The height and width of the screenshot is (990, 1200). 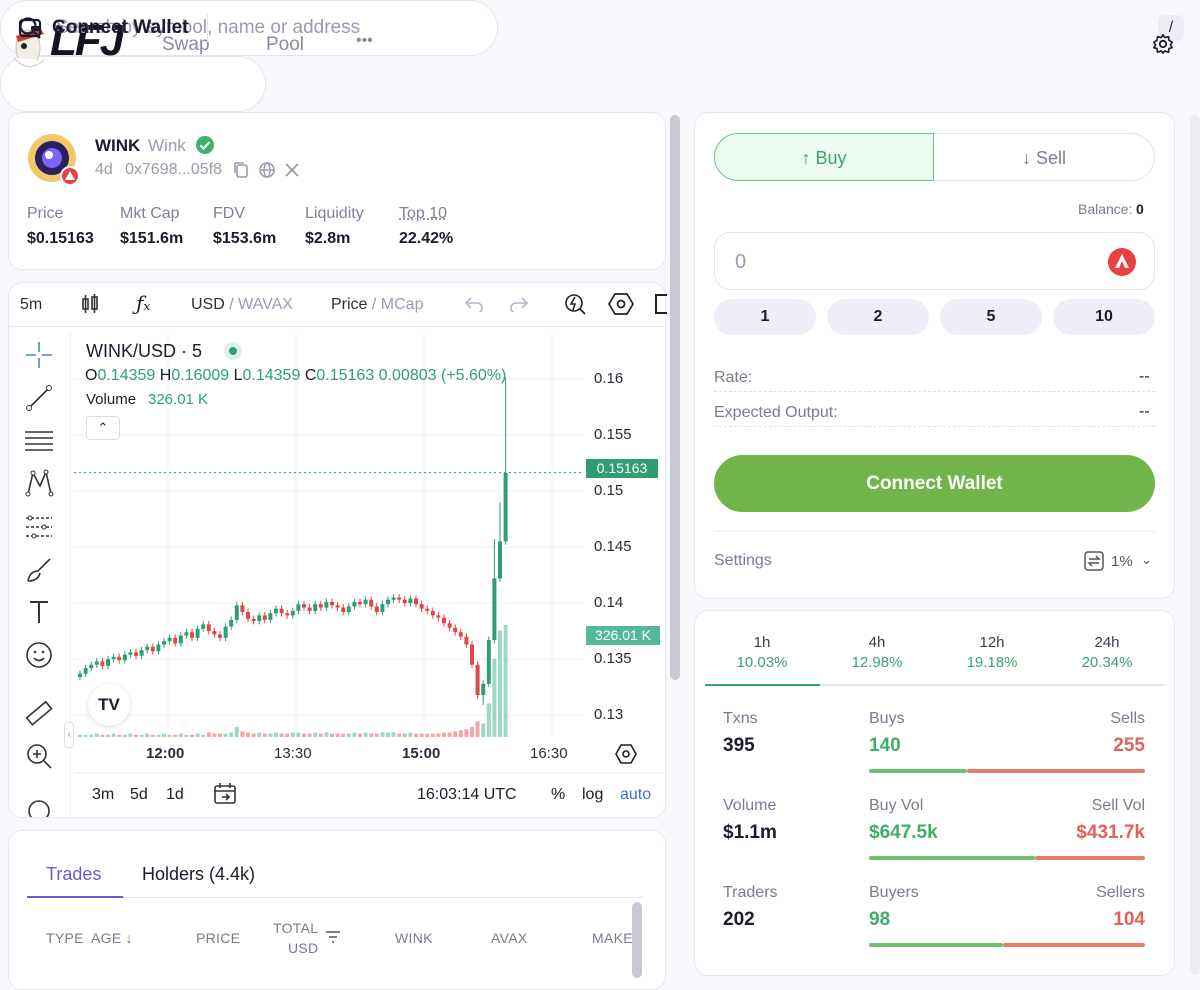 I want to click on trend-line-icon, so click(x=39, y=398).